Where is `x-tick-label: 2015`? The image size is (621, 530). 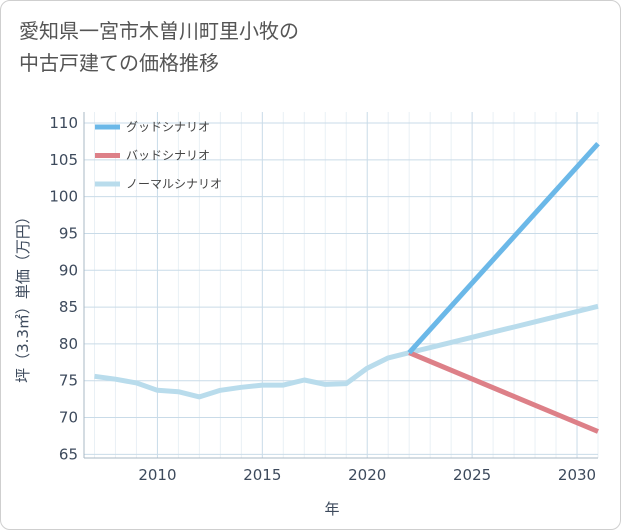
x-tick-label: 2015 is located at coordinates (262, 475).